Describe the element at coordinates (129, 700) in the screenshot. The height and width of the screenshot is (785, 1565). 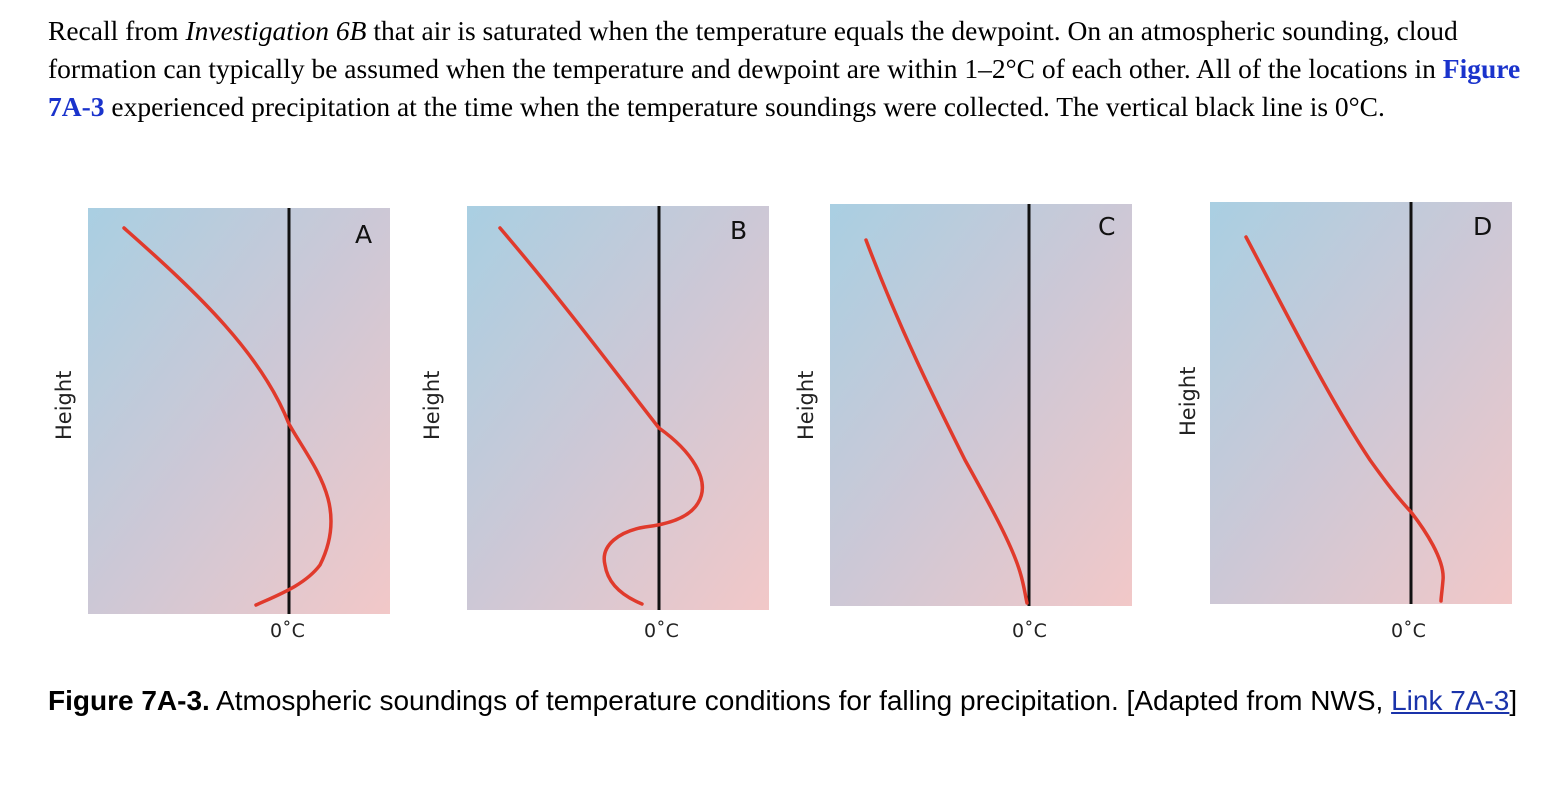
I see `caption-figure-label: Figure 7A-3.` at that location.